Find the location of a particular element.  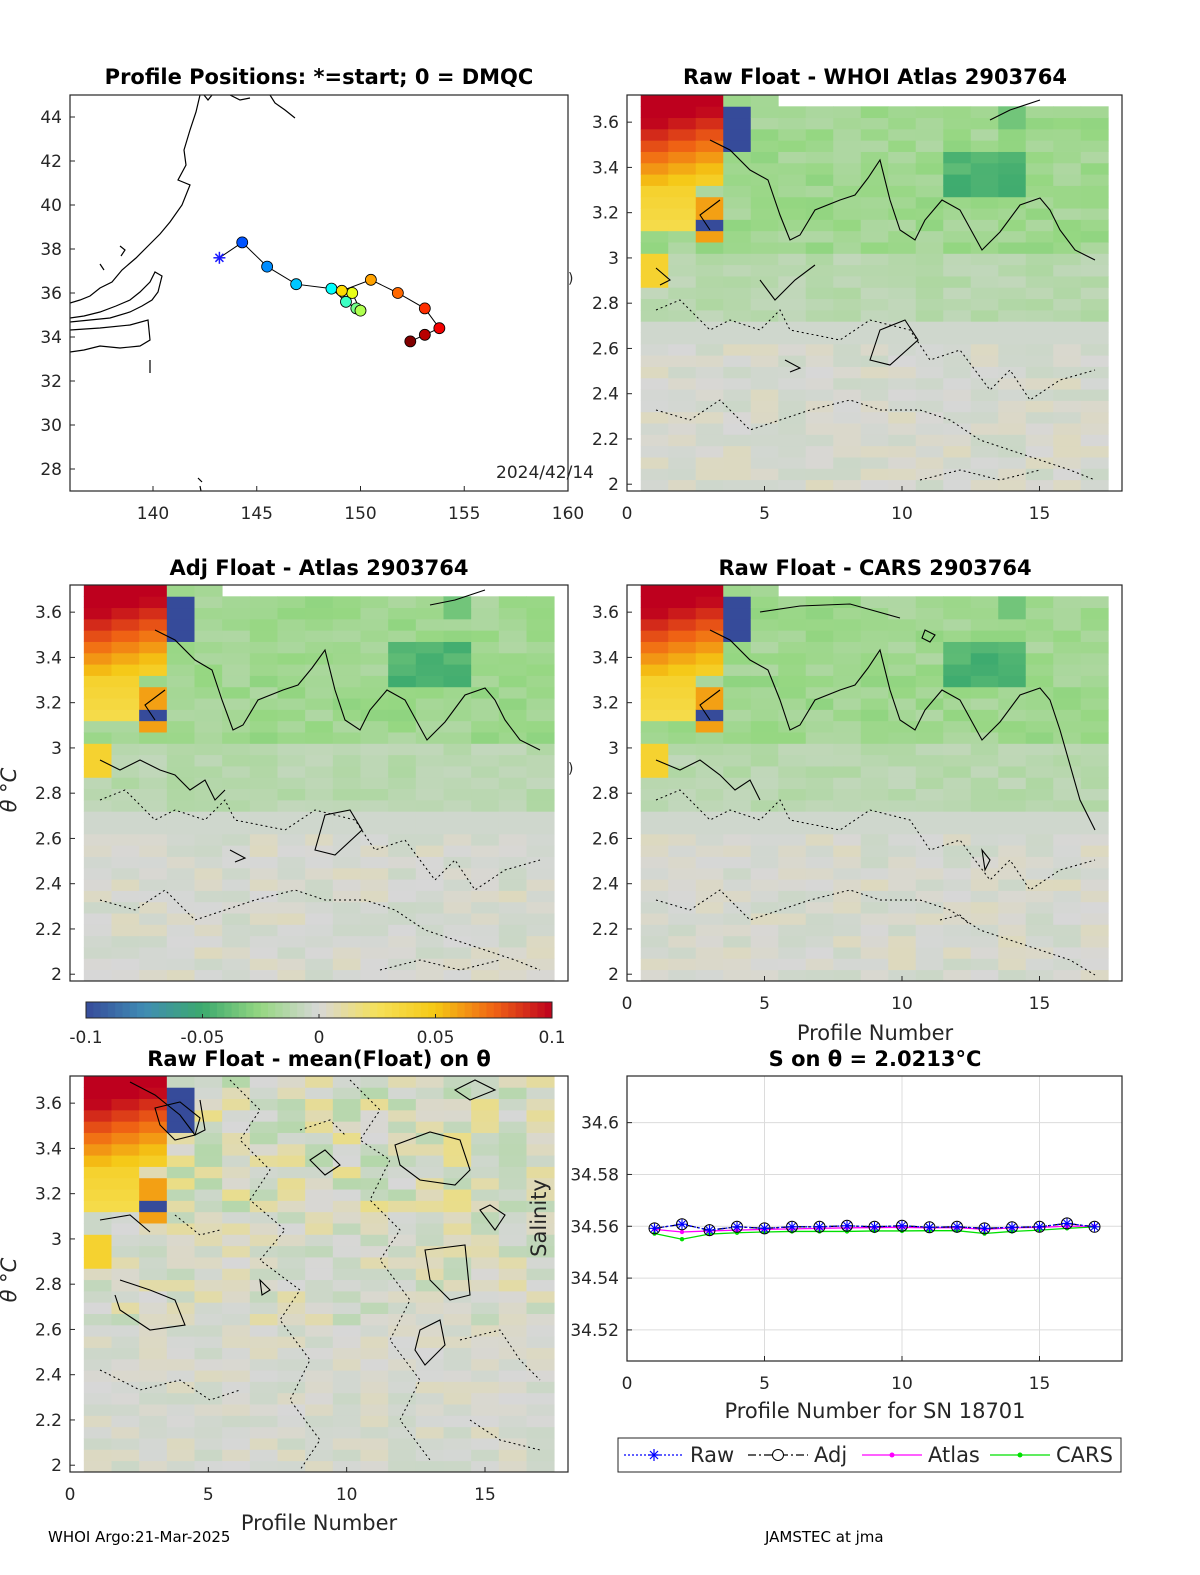

y-tick-label: 2.2 is located at coordinates (48, 1421).